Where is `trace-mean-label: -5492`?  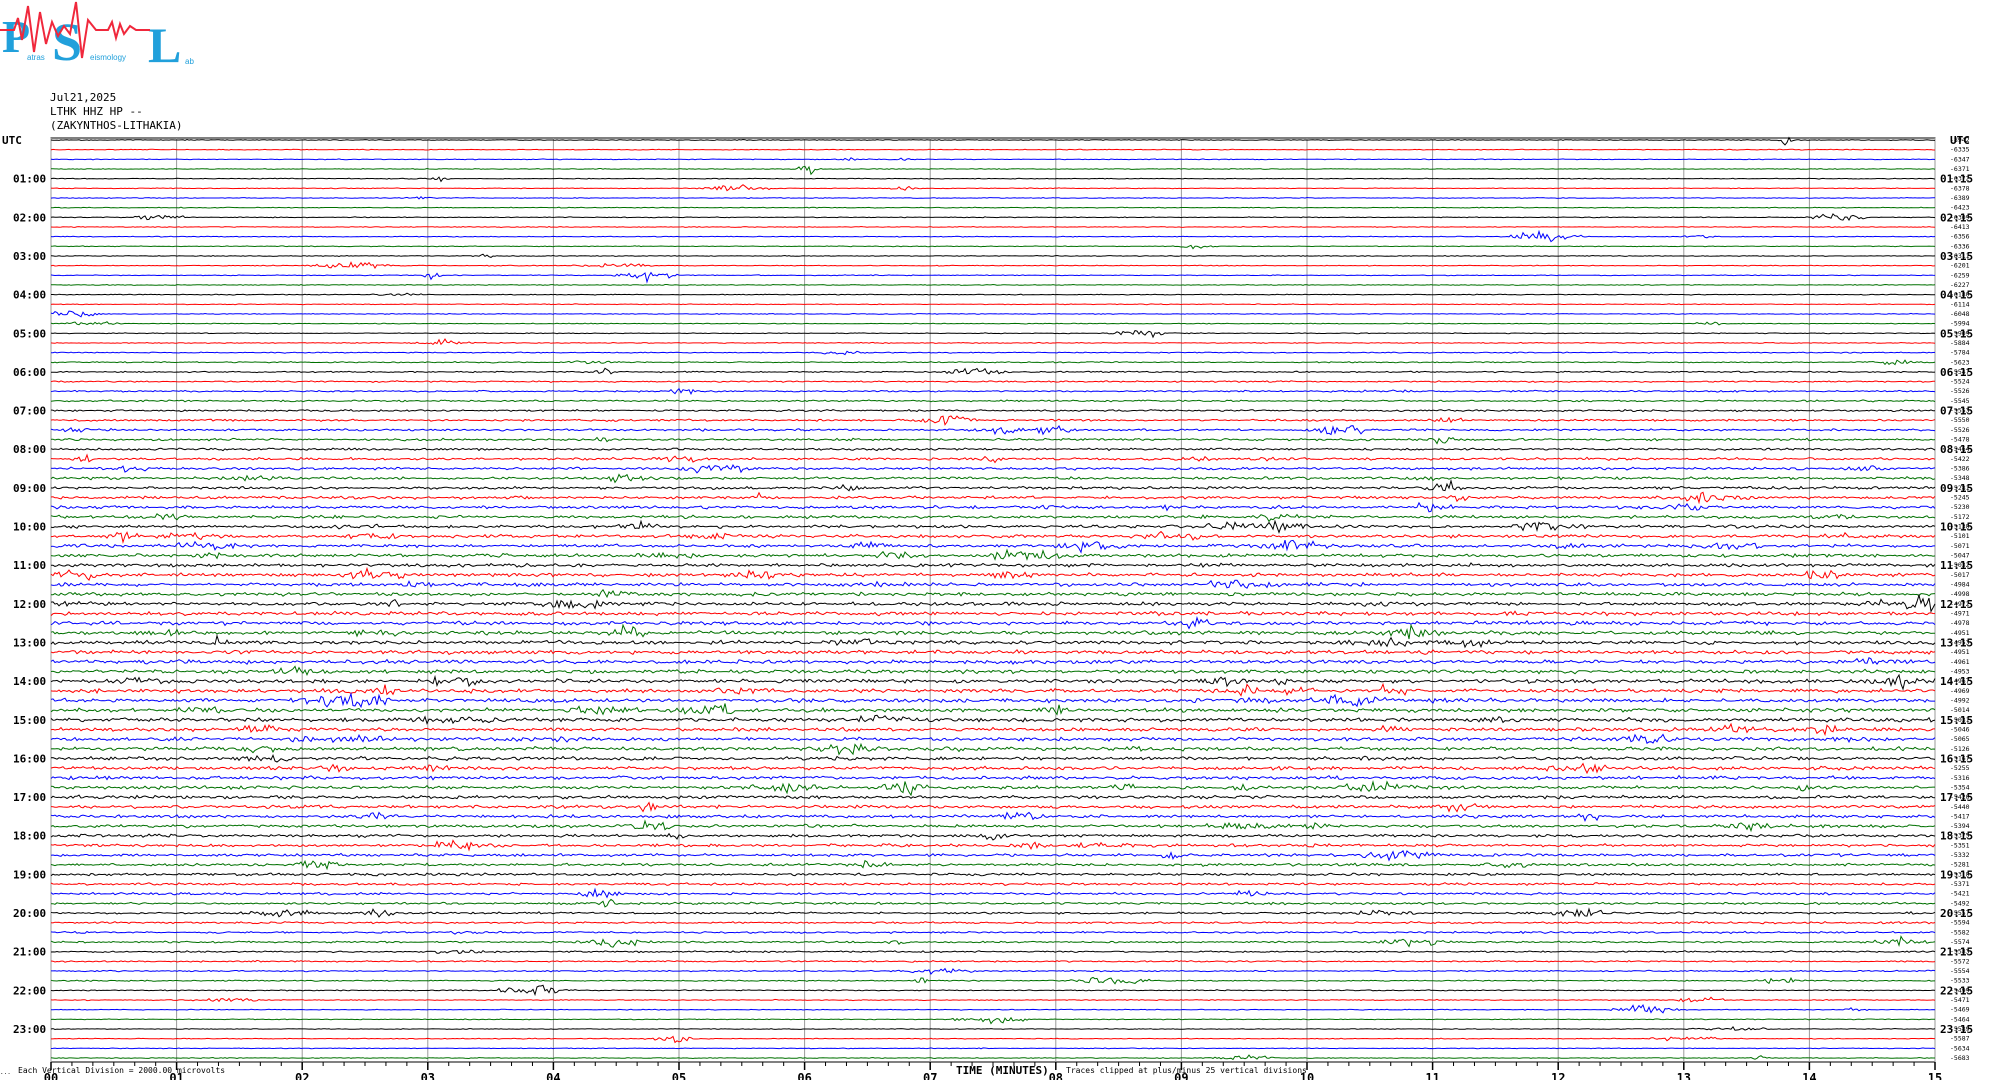
trace-mean-label: -5492 is located at coordinates (1960, 903).